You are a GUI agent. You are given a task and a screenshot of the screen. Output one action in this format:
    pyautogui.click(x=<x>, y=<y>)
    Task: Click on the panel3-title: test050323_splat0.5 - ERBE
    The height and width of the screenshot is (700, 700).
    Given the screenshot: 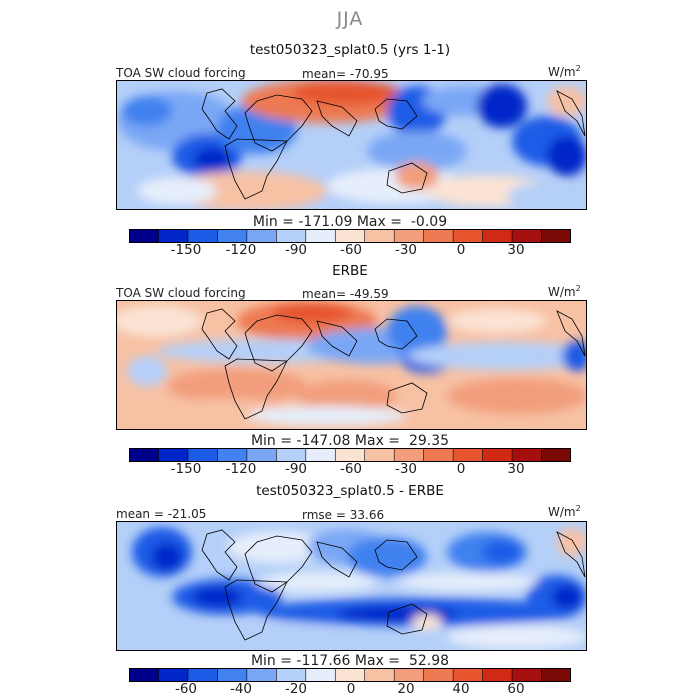 What is the action you would take?
    pyautogui.click(x=350, y=491)
    